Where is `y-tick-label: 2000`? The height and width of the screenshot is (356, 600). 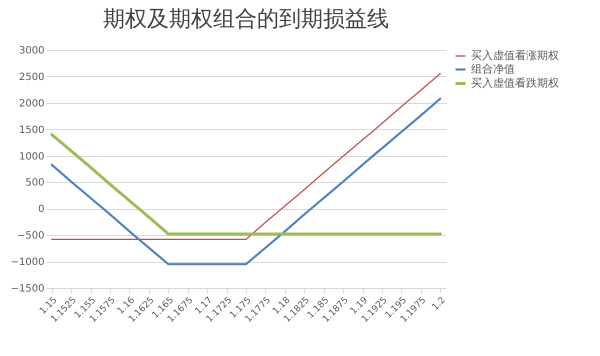 y-tick-label: 2000 is located at coordinates (31, 104).